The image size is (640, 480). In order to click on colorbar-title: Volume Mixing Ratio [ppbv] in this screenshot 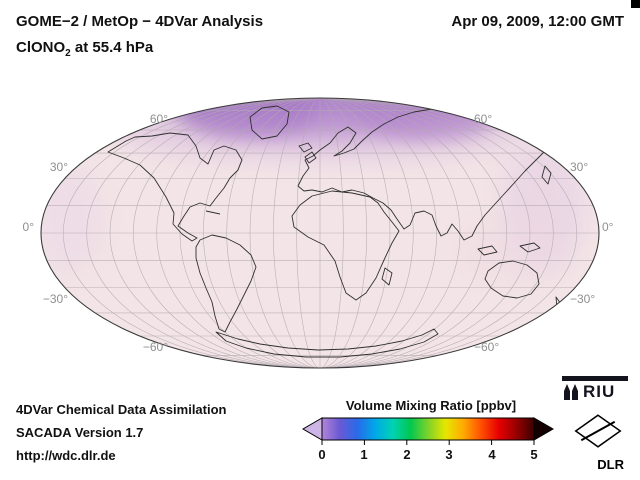, I will do `click(431, 405)`.